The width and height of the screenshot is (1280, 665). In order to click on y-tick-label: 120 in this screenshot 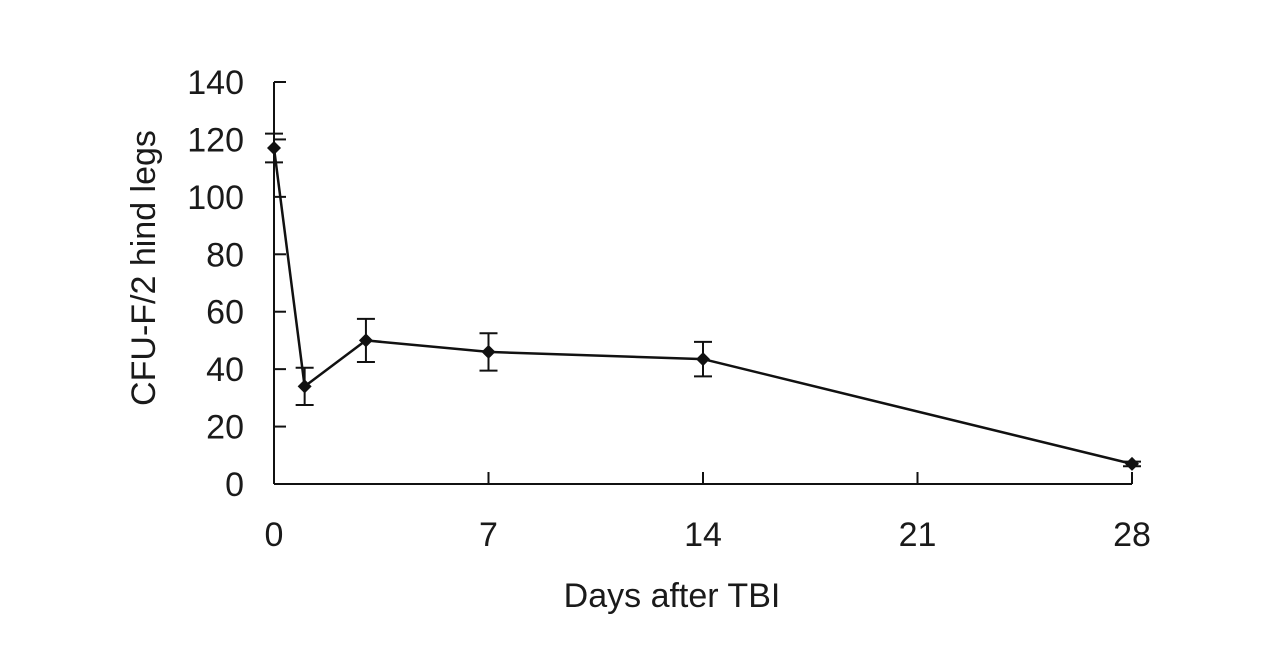, I will do `click(215, 140)`.